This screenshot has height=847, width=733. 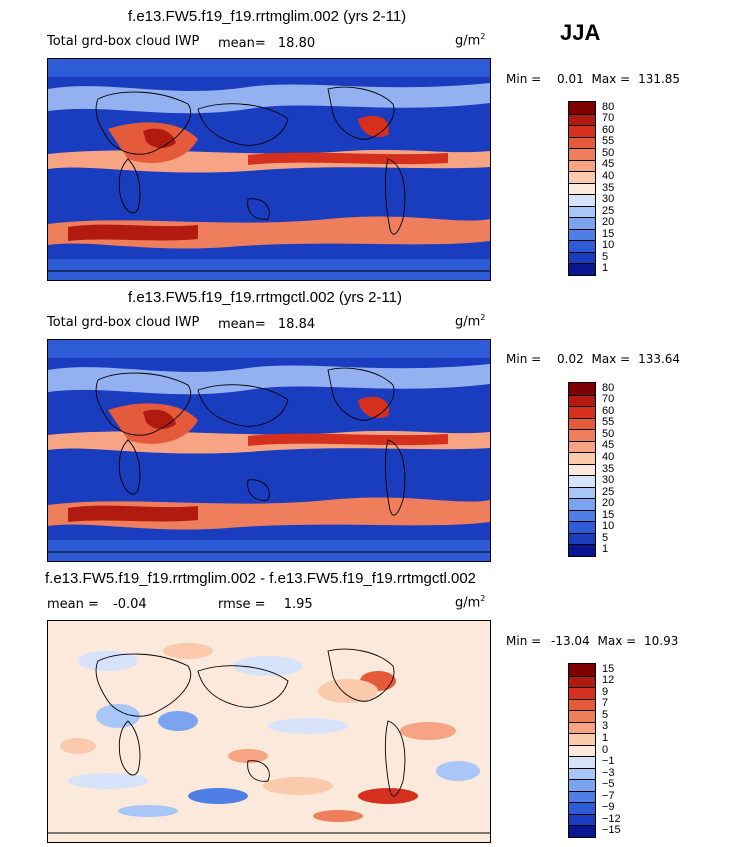 I want to click on panel1-nh-storm-band, so click(x=269, y=98).